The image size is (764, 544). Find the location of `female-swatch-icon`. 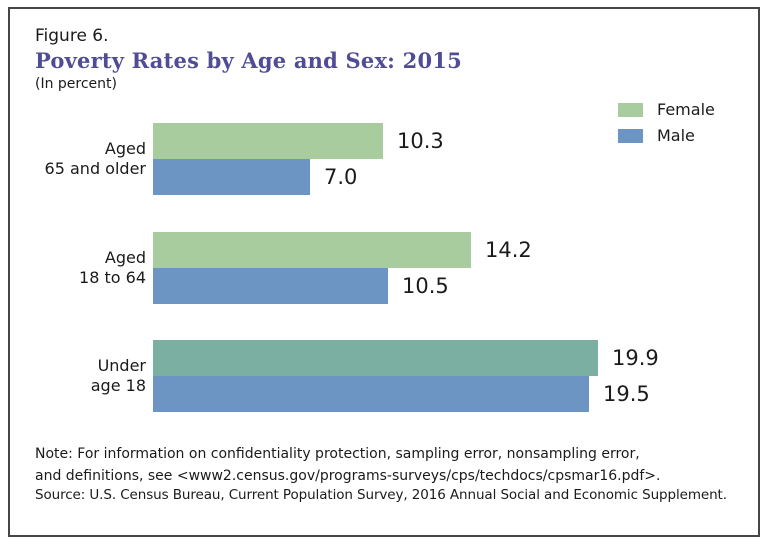

female-swatch-icon is located at coordinates (630, 109).